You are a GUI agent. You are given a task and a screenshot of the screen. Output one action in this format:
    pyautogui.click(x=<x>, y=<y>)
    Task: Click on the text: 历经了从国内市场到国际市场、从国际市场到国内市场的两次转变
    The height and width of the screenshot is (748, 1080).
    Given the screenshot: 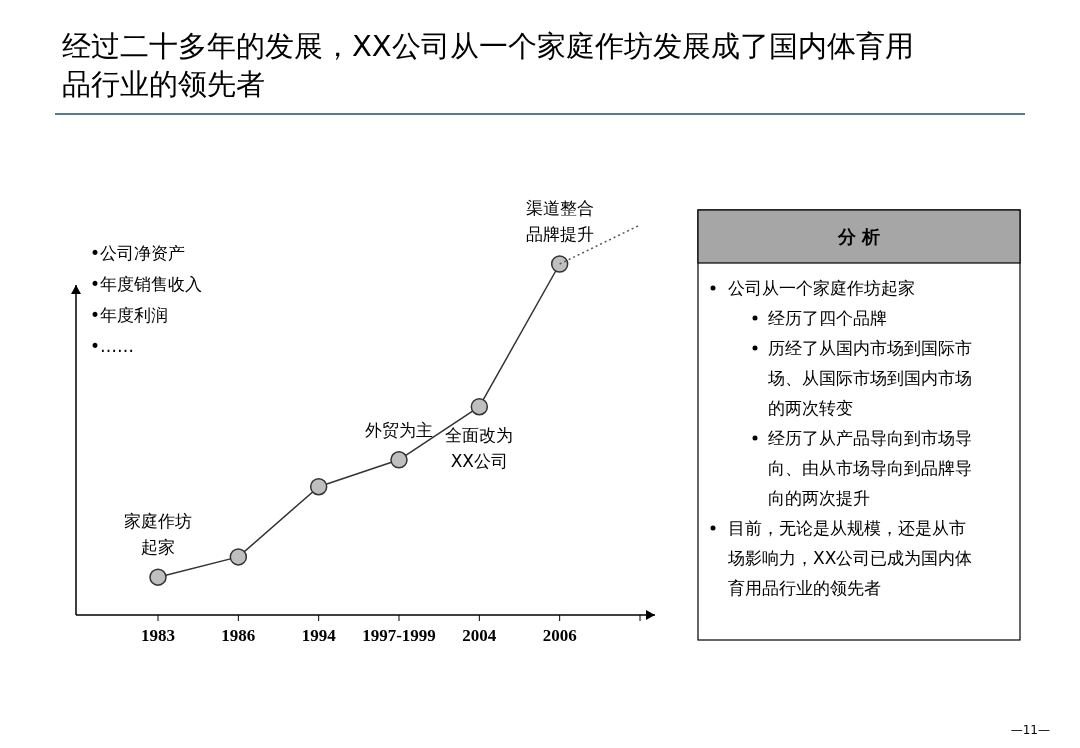 What is the action you would take?
    pyautogui.click(x=869, y=378)
    